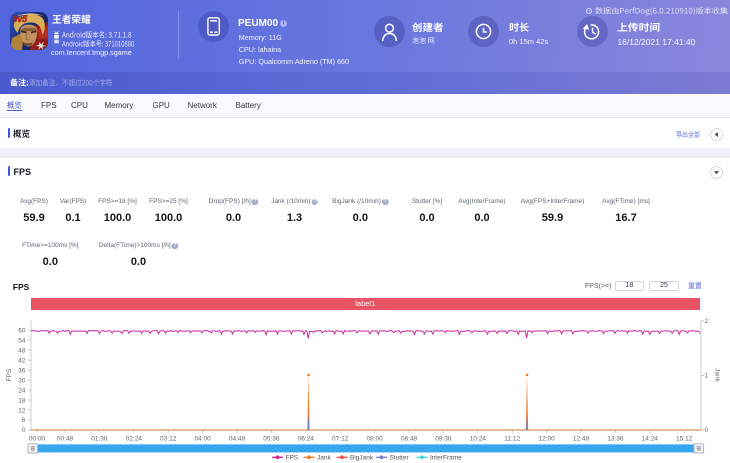  I want to click on svg-text: 02:24, so click(134, 438).